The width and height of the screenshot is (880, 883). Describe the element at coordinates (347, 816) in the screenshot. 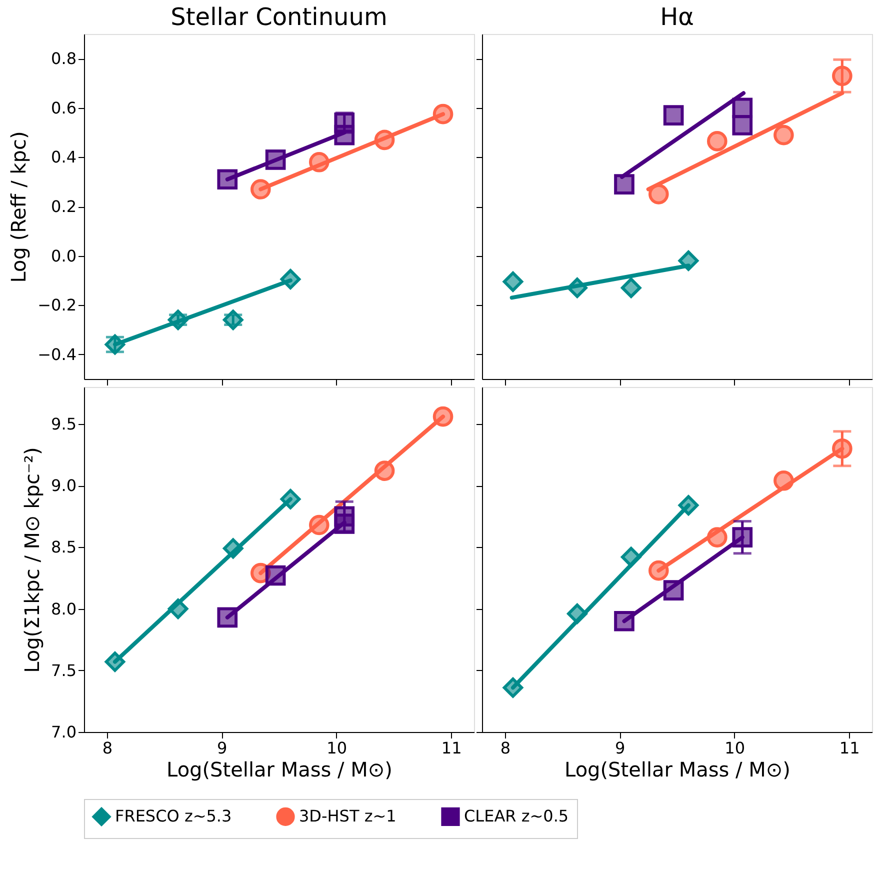

I see `legend-label: 3D-HST z~1` at that location.